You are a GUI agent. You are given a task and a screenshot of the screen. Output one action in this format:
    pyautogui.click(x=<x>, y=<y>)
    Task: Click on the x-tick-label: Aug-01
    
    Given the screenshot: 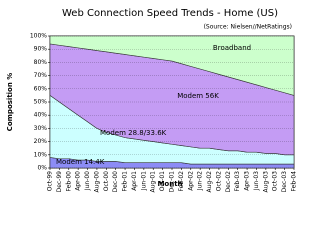 What is the action you would take?
    pyautogui.click(x=153, y=182)
    